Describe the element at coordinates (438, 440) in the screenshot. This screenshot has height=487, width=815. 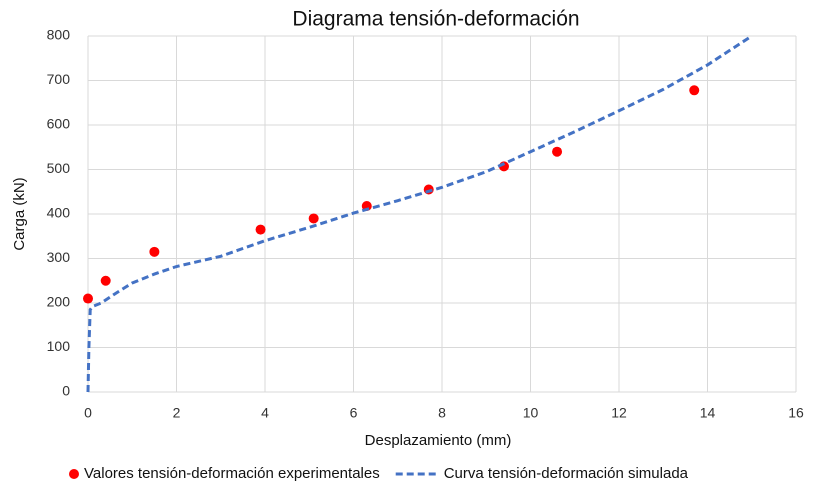
I see `x-axis-label: Desplazamiento (mm)` at that location.